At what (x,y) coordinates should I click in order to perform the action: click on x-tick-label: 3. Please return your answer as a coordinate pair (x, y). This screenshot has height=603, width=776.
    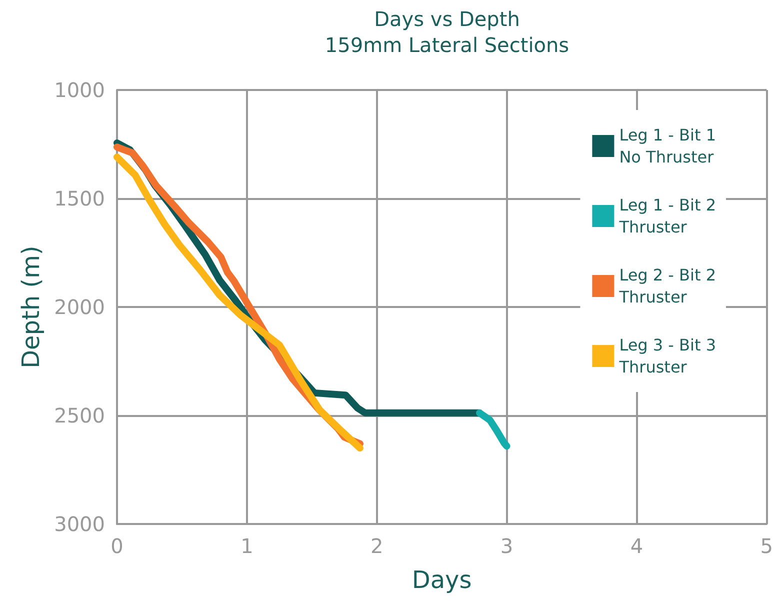
    Looking at the image, I should click on (507, 546).